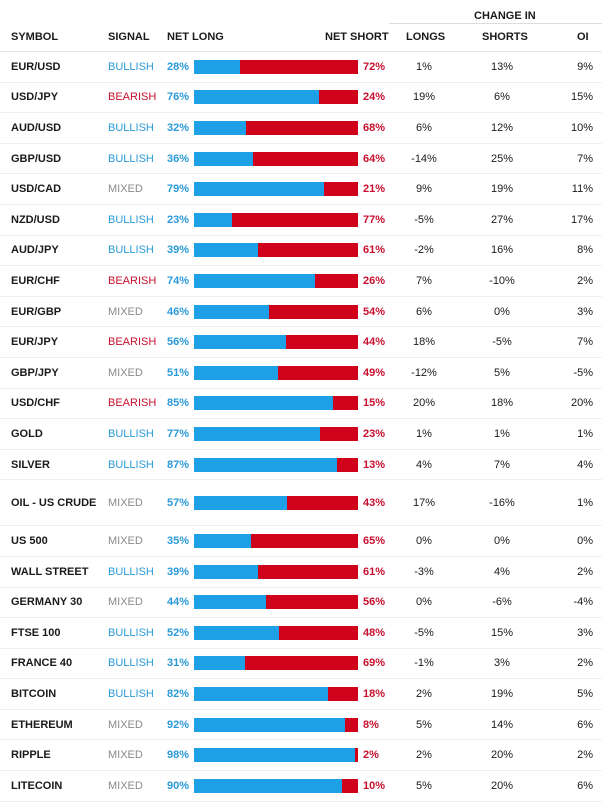  I want to click on oi-change-cell: 8%, so click(585, 250).